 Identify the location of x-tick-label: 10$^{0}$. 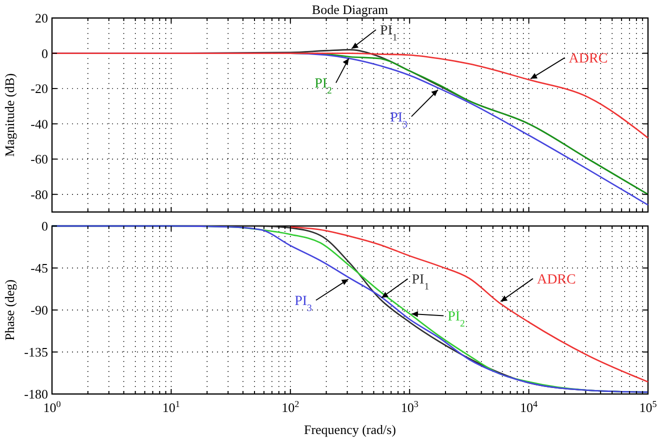
(52, 407).